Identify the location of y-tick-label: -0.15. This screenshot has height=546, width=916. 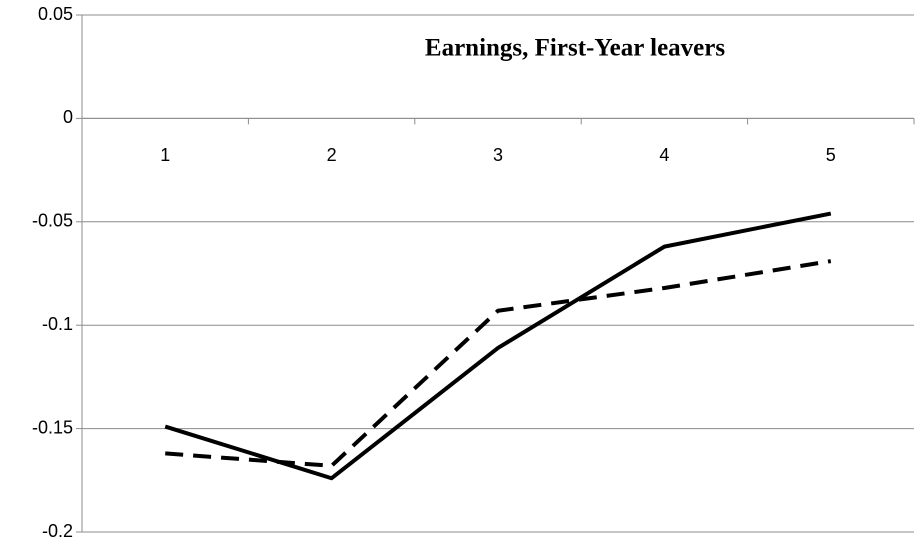
(52, 427).